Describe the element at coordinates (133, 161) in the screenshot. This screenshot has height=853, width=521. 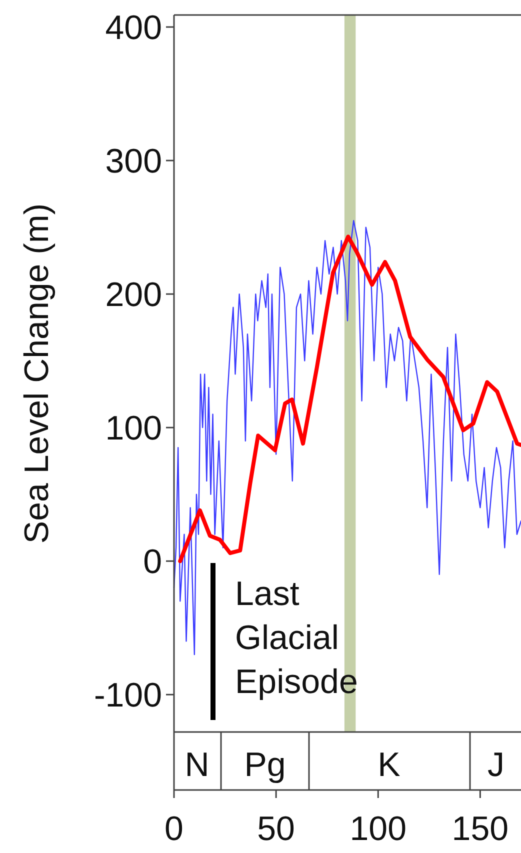
I see `y-tick-label: 300` at that location.